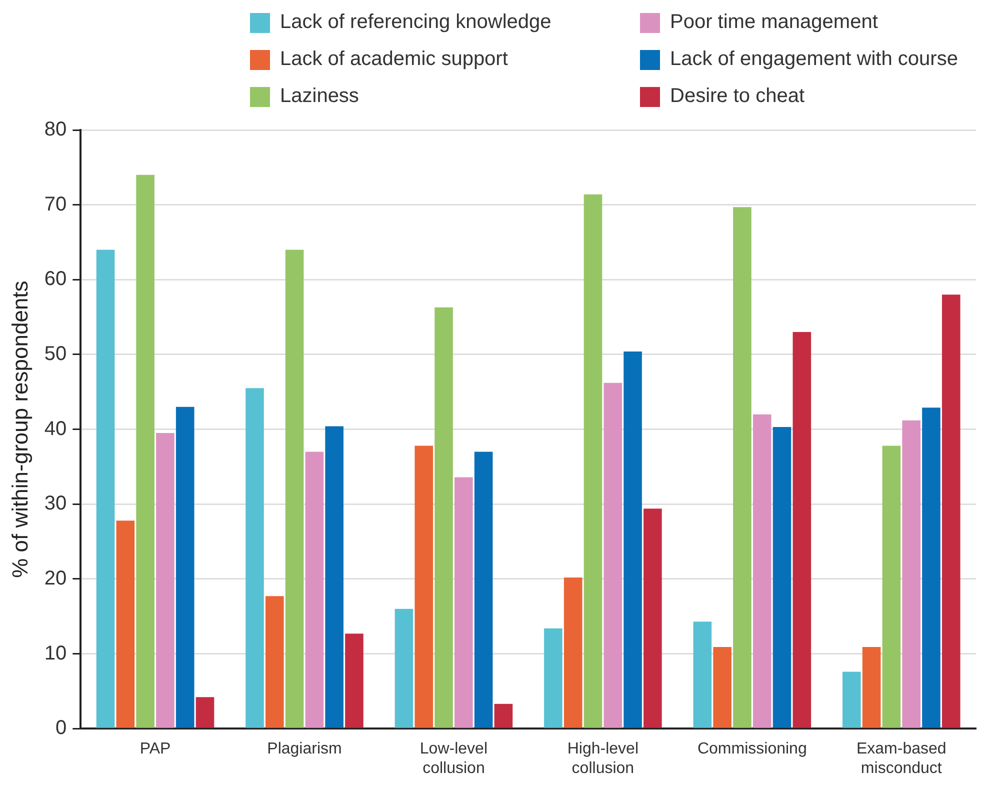 This screenshot has height=785, width=982. What do you see at coordinates (55, 653) in the screenshot?
I see `y-tick-label: 10` at bounding box center [55, 653].